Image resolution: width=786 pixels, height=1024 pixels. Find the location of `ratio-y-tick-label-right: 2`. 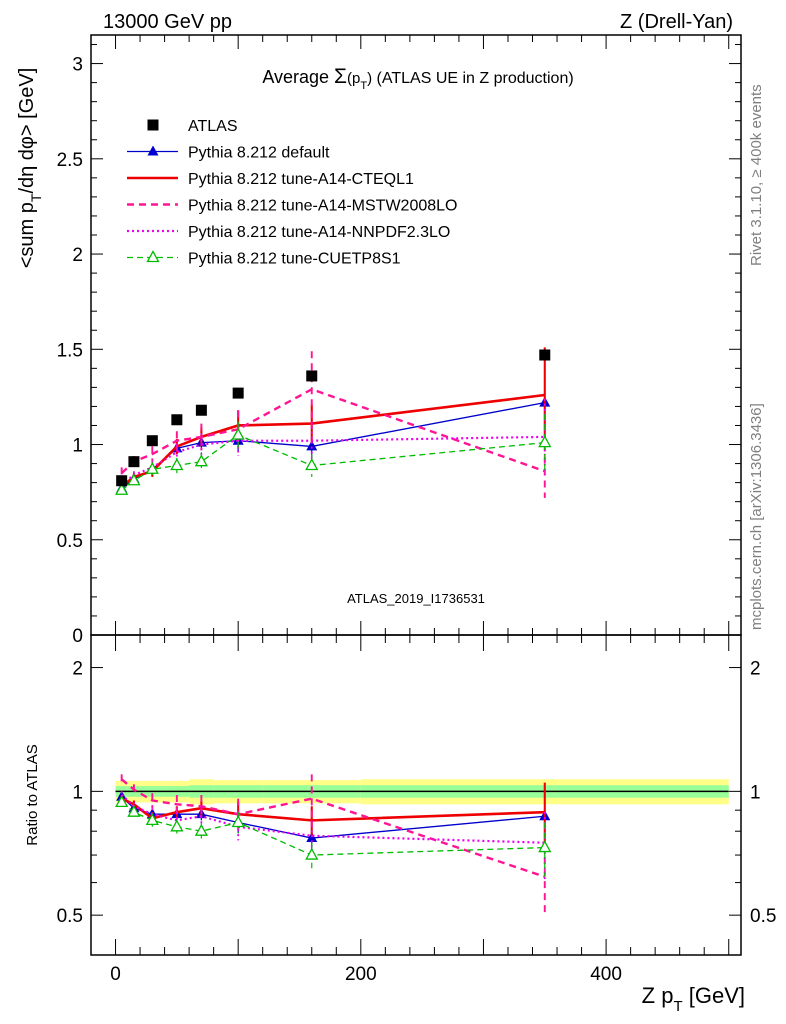

ratio-y-tick-label-right: 2 is located at coordinates (755, 669).